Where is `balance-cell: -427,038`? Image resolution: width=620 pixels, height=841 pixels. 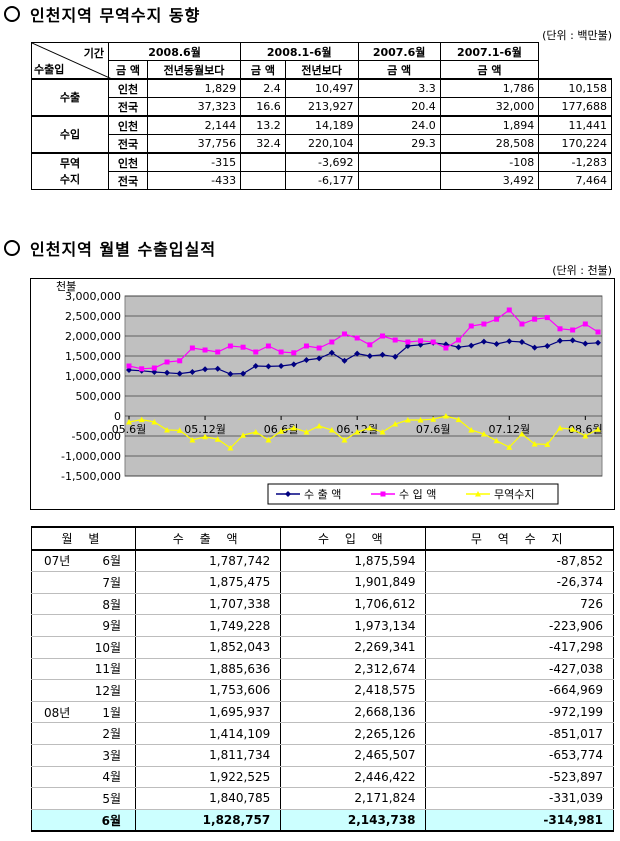 balance-cell: -427,038 is located at coordinates (519, 669).